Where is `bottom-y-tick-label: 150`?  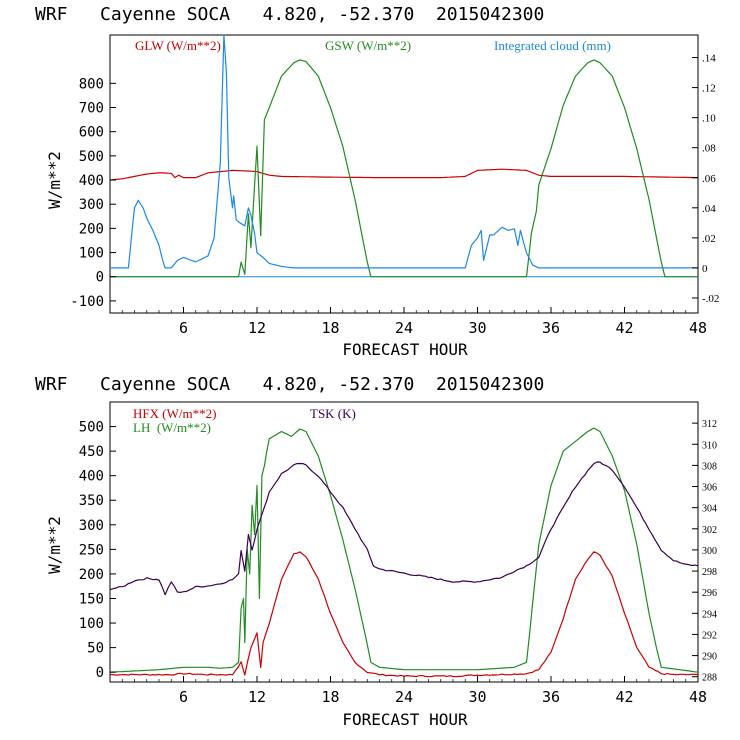 bottom-y-tick-label: 150 is located at coordinates (91, 599).